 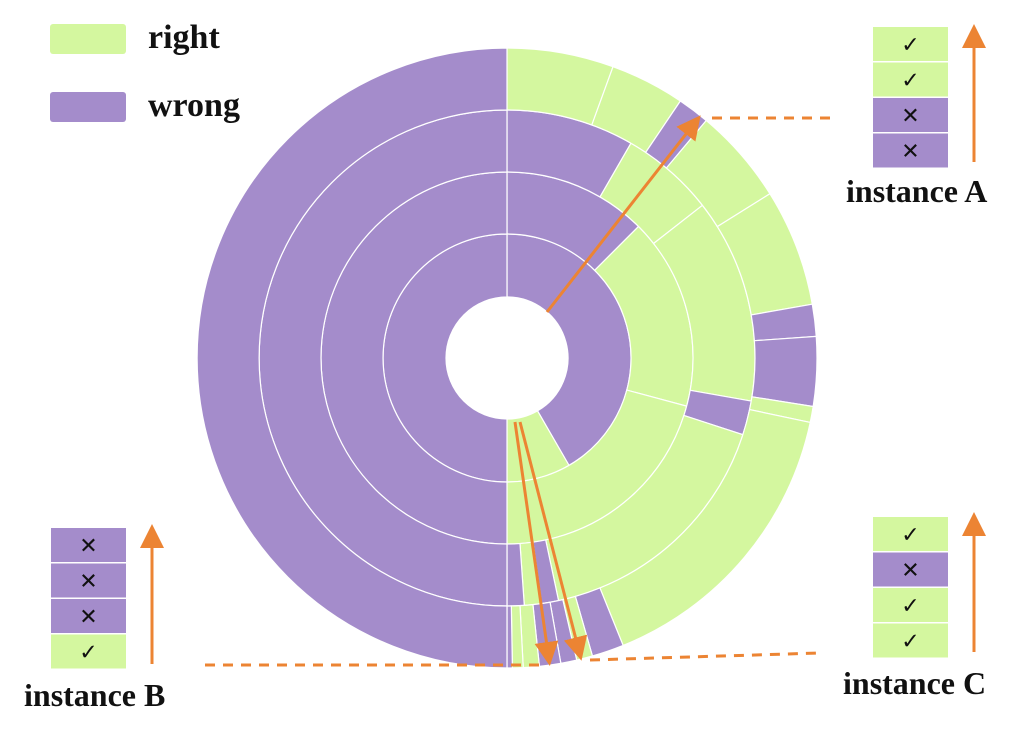 I want to click on instance-a-cells: ✓ ✓ ✕ ✕, so click(x=910, y=97).